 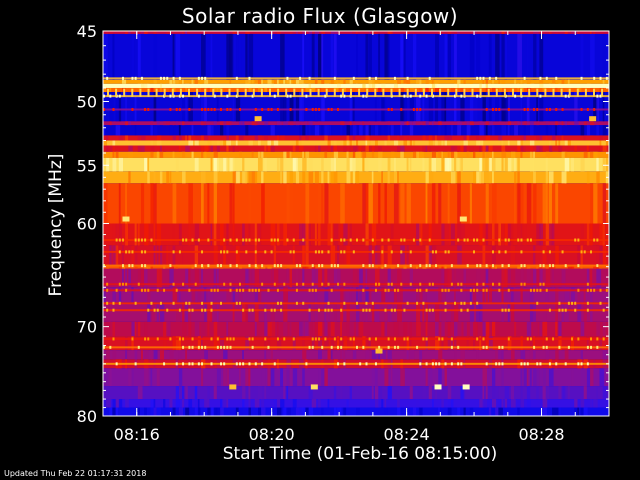 What do you see at coordinates (407, 434) in the screenshot?
I see `x-tick-label: 08:24` at bounding box center [407, 434].